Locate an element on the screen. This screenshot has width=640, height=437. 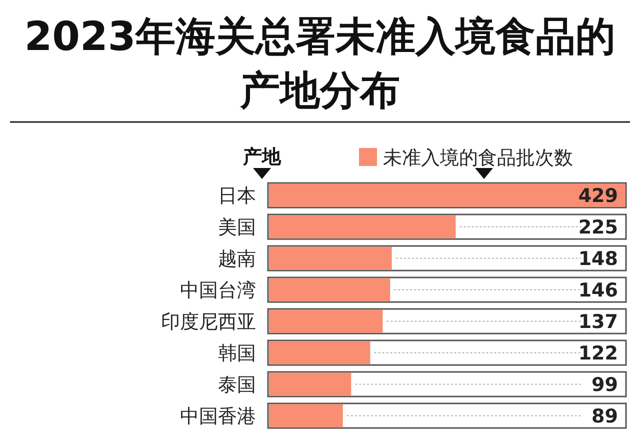
y-tick-label: 泰国 is located at coordinates (237, 385).